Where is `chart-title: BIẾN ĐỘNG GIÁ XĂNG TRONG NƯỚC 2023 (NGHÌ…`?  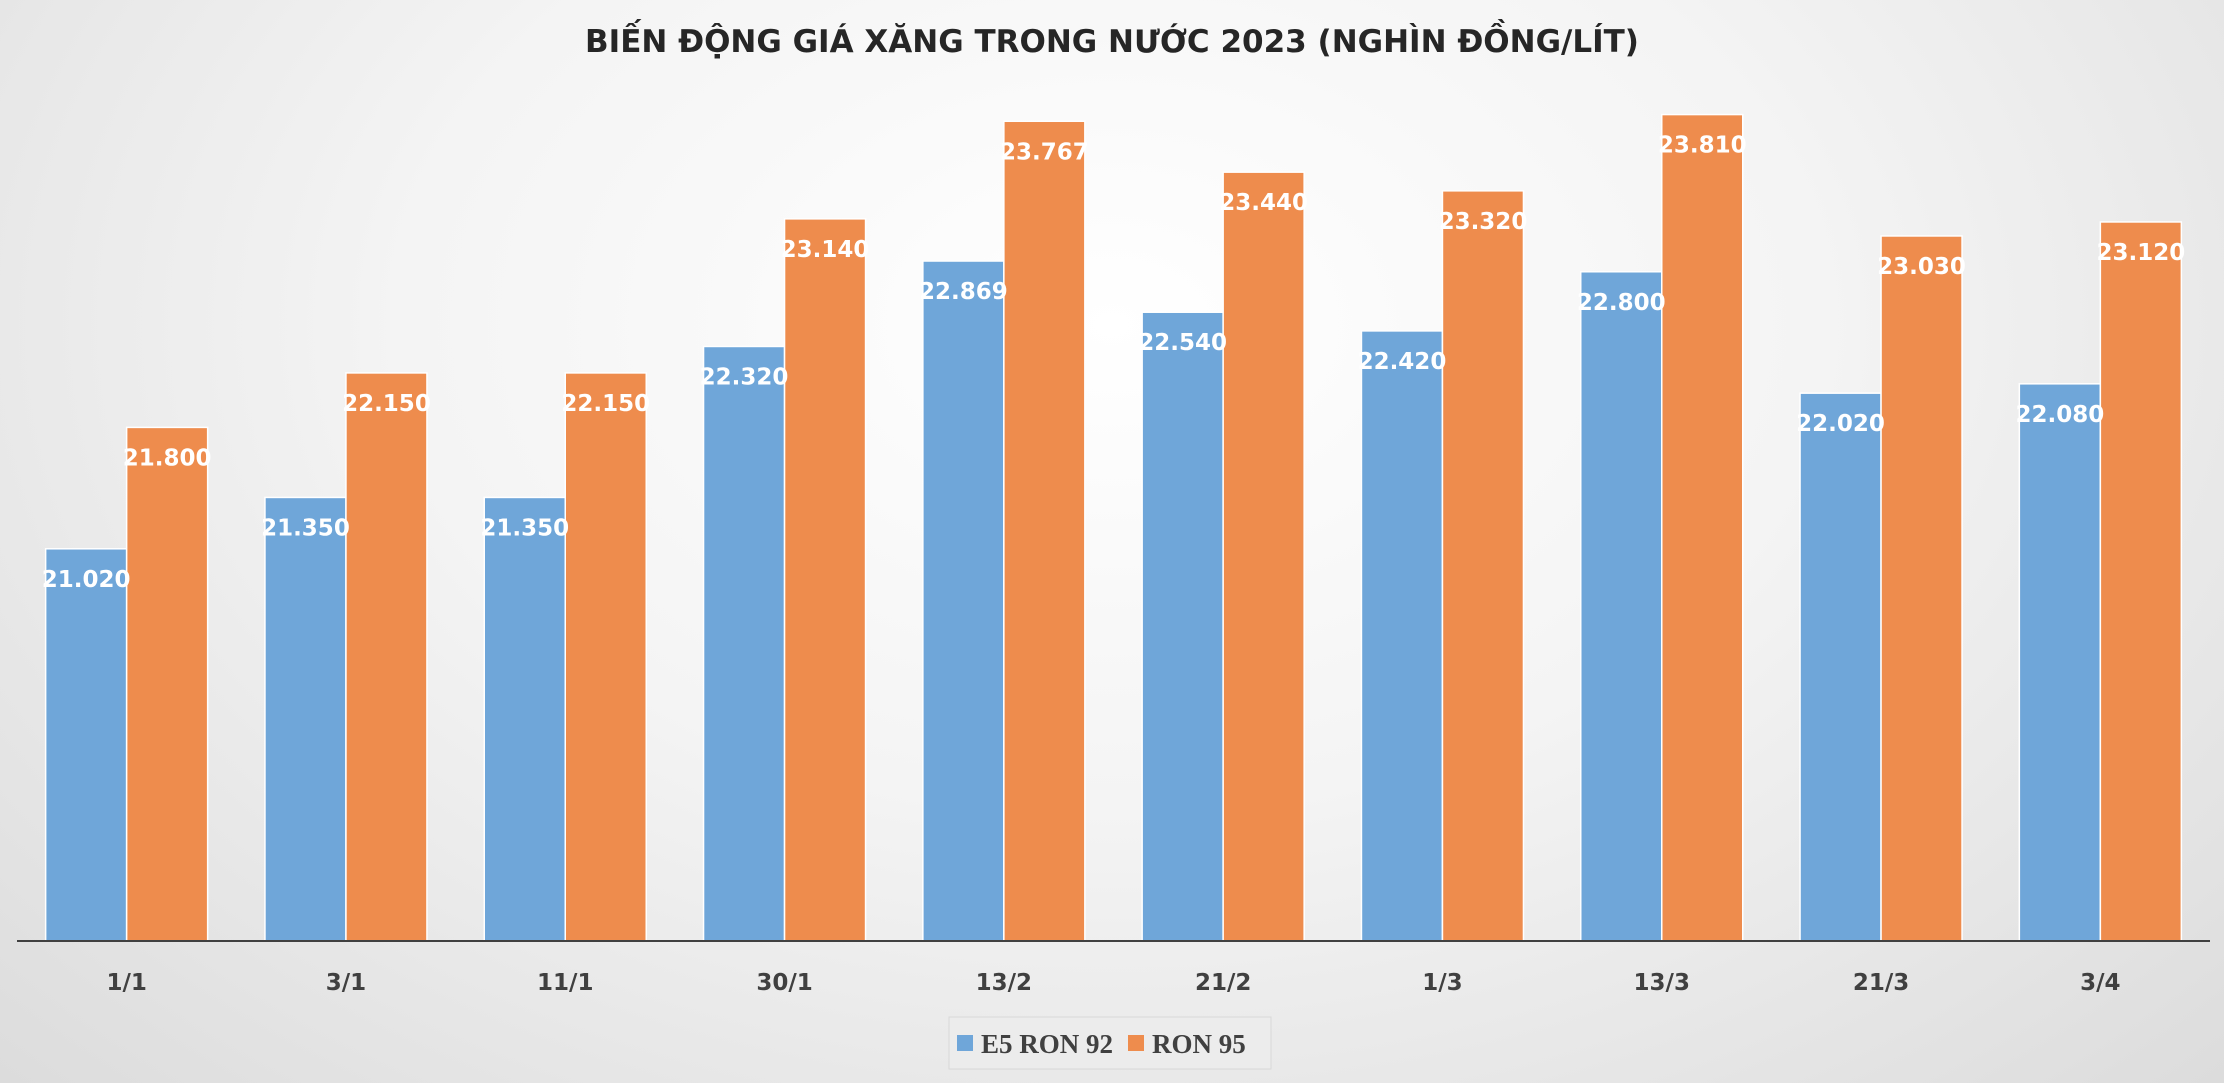 chart-title: BIẾN ĐỘNG GIÁ XĂNG TRONG NƯỚC 2023 (NGHÌ… is located at coordinates (1112, 39).